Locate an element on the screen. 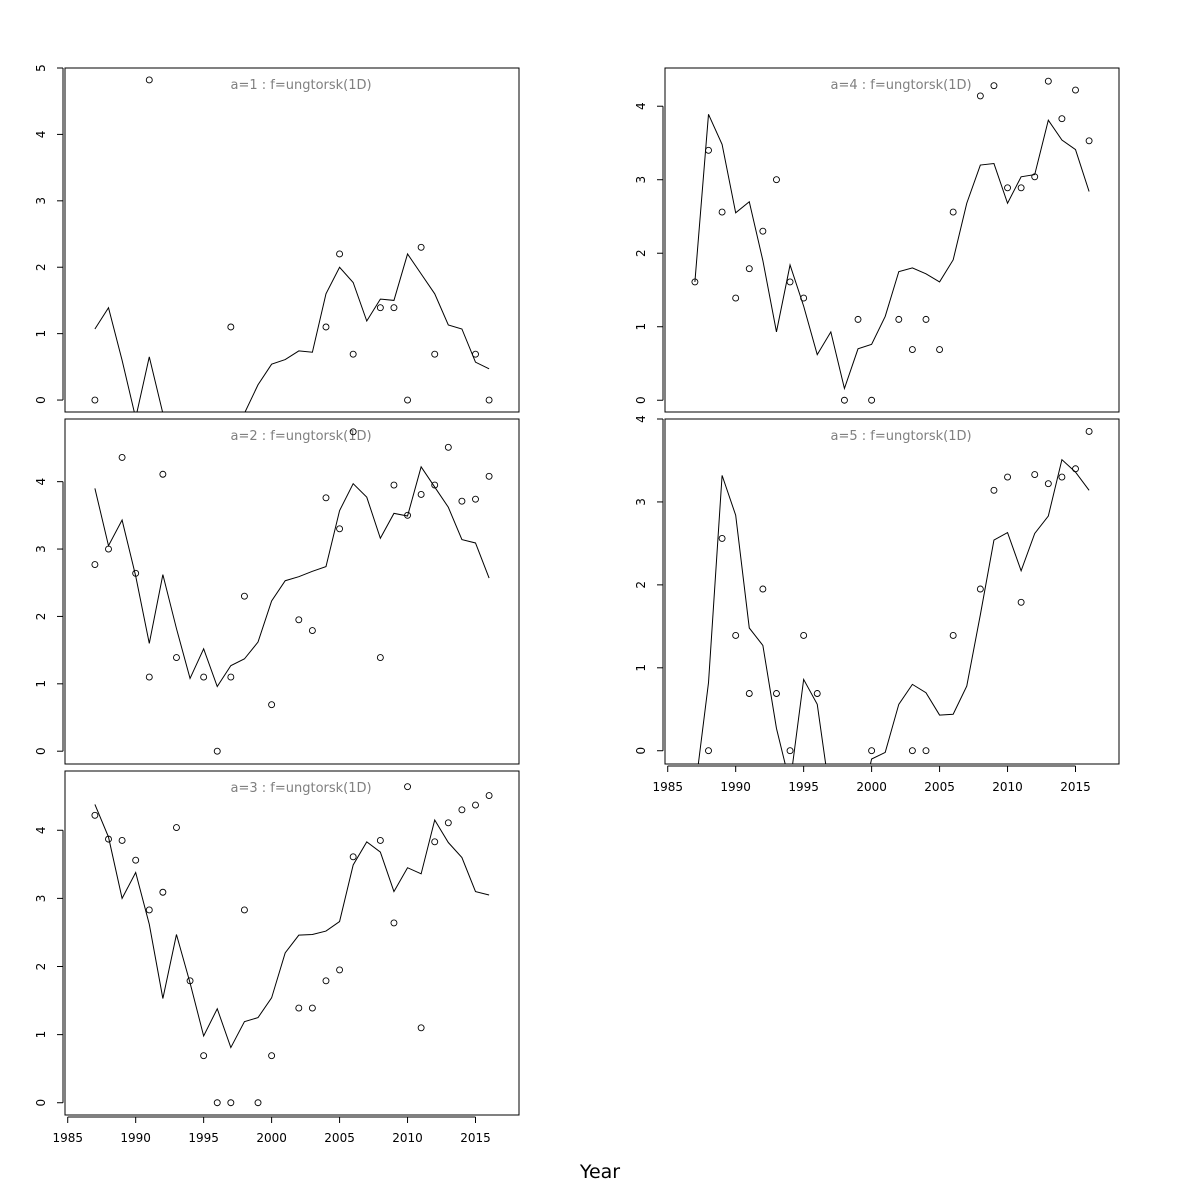 The height and width of the screenshot is (1200, 1200). panel: a=4 : f=ungtorsk(1D) 0 1 2 3 4 is located at coordinates (877, 240).